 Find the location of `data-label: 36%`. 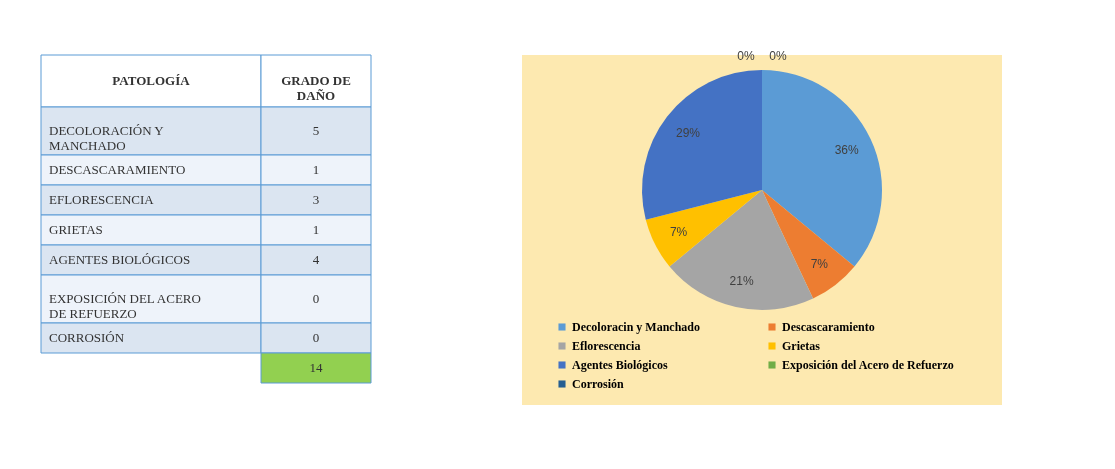

data-label: 36% is located at coordinates (847, 150).